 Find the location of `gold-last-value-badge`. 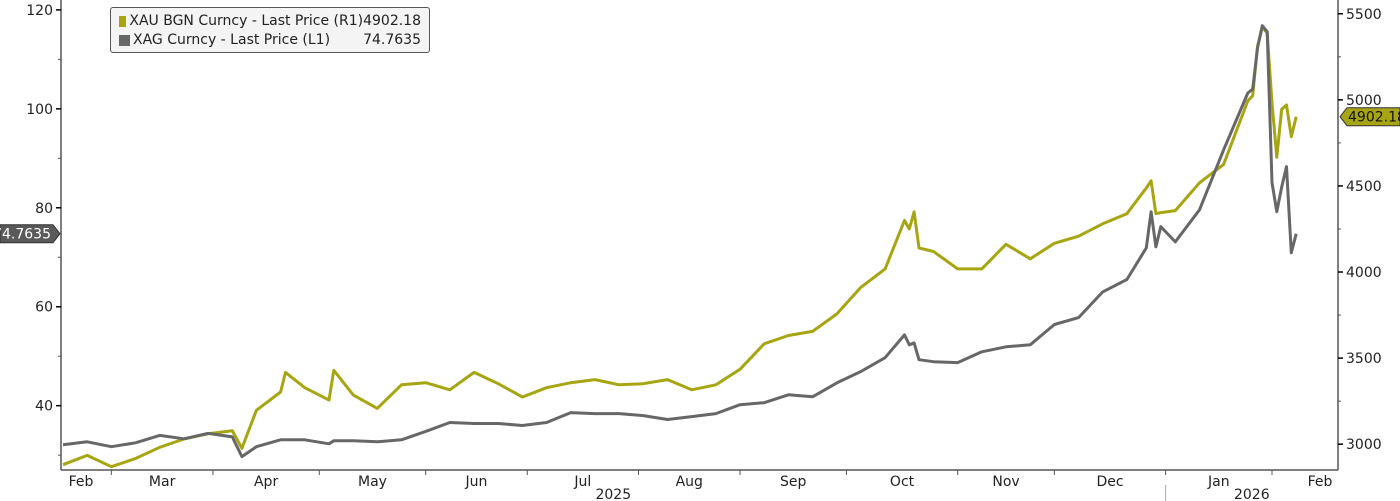

gold-last-value-badge is located at coordinates (1369, 117).